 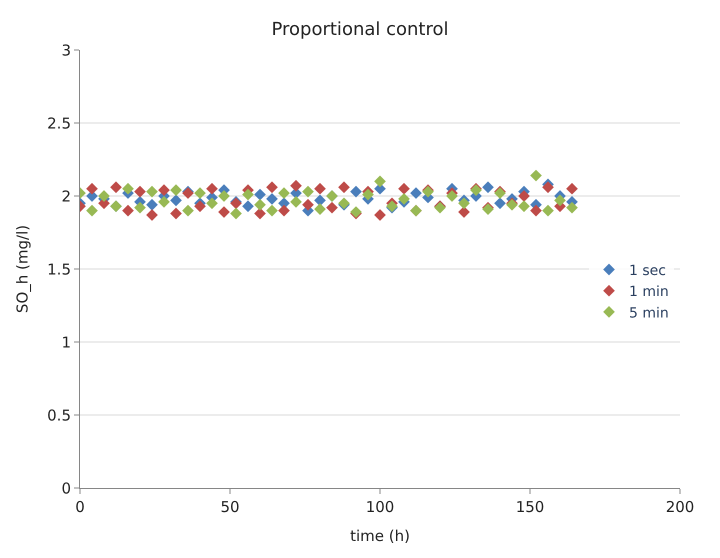 I want to click on x-tick-label: 150, so click(x=530, y=507).